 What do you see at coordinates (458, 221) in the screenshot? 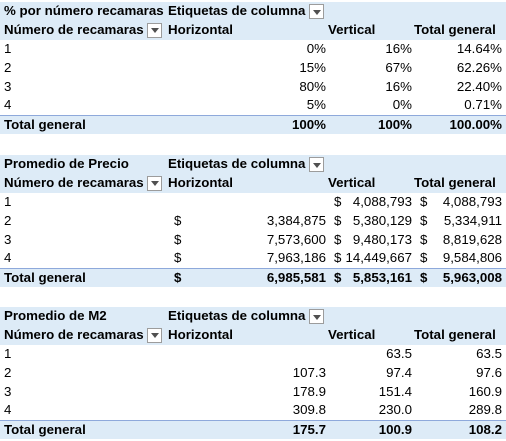
I see `cell-total: $ 5,334,911` at bounding box center [458, 221].